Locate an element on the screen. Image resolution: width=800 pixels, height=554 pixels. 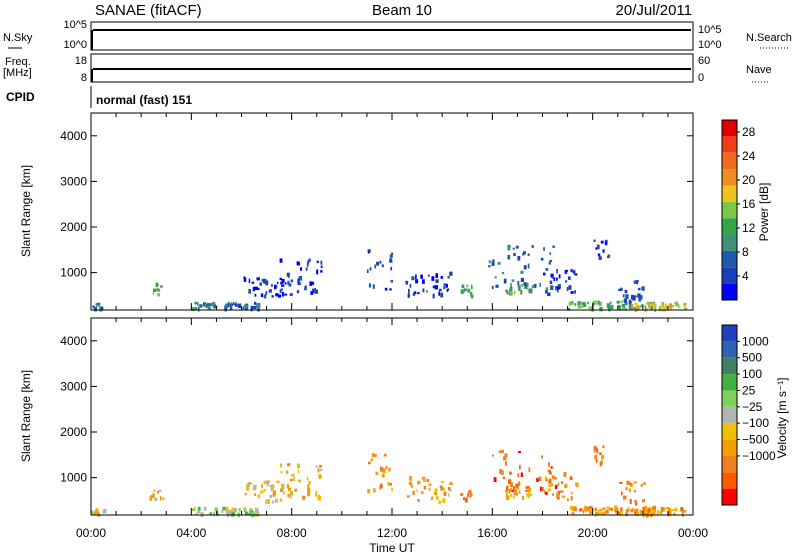
ytick-label: 4000 is located at coordinates (73, 341).